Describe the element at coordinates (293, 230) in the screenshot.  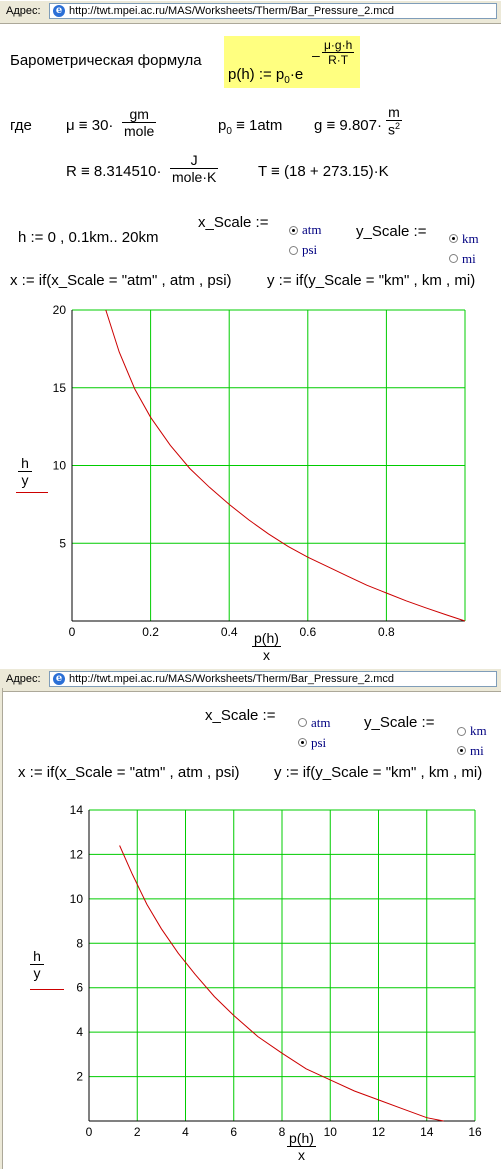
I see `x-scale-radio-atm` at that location.